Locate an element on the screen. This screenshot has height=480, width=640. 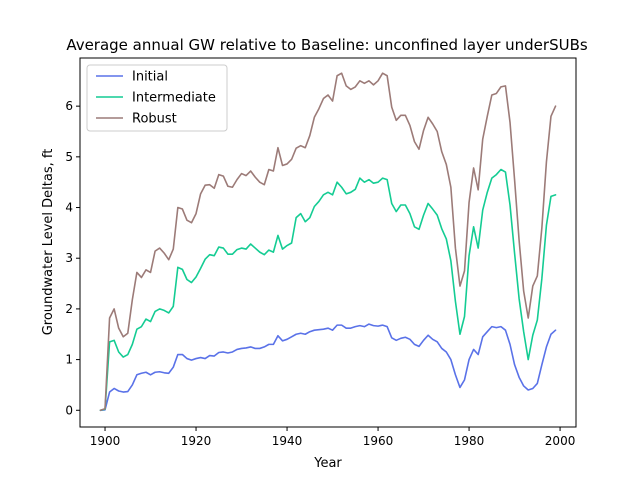
x-axis-label: Year is located at coordinates (327, 463).